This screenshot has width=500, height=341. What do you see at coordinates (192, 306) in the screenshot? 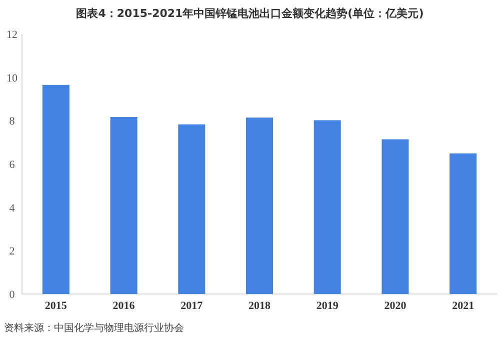
I see `x-tick-label: 2017` at bounding box center [192, 306].